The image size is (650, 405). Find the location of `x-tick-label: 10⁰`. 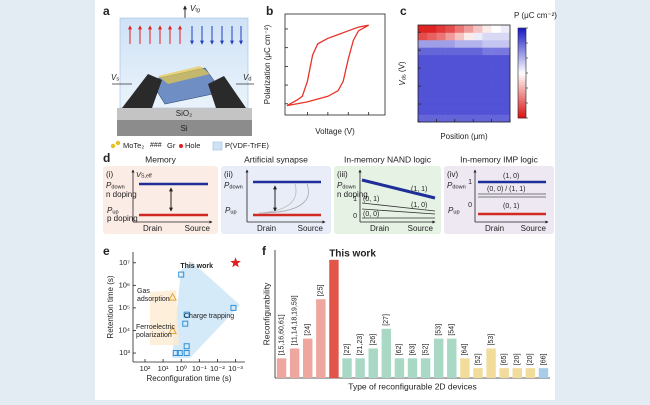

x-tick-label: 10⁰ is located at coordinates (181, 368).